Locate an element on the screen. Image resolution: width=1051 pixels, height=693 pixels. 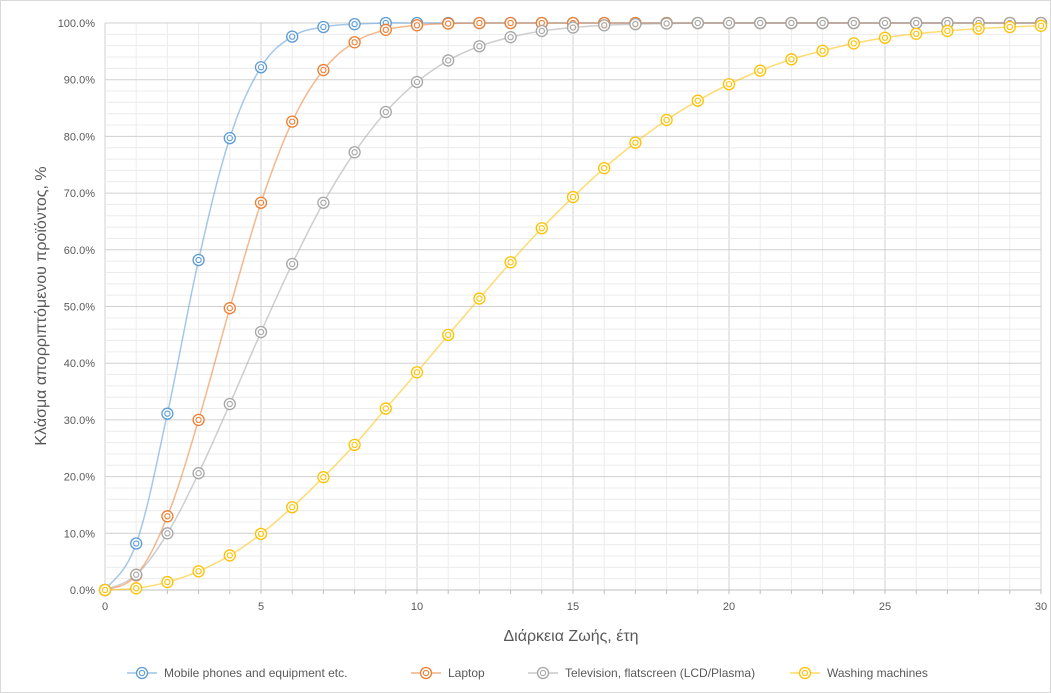
x-tick-label: 25 is located at coordinates (885, 607).